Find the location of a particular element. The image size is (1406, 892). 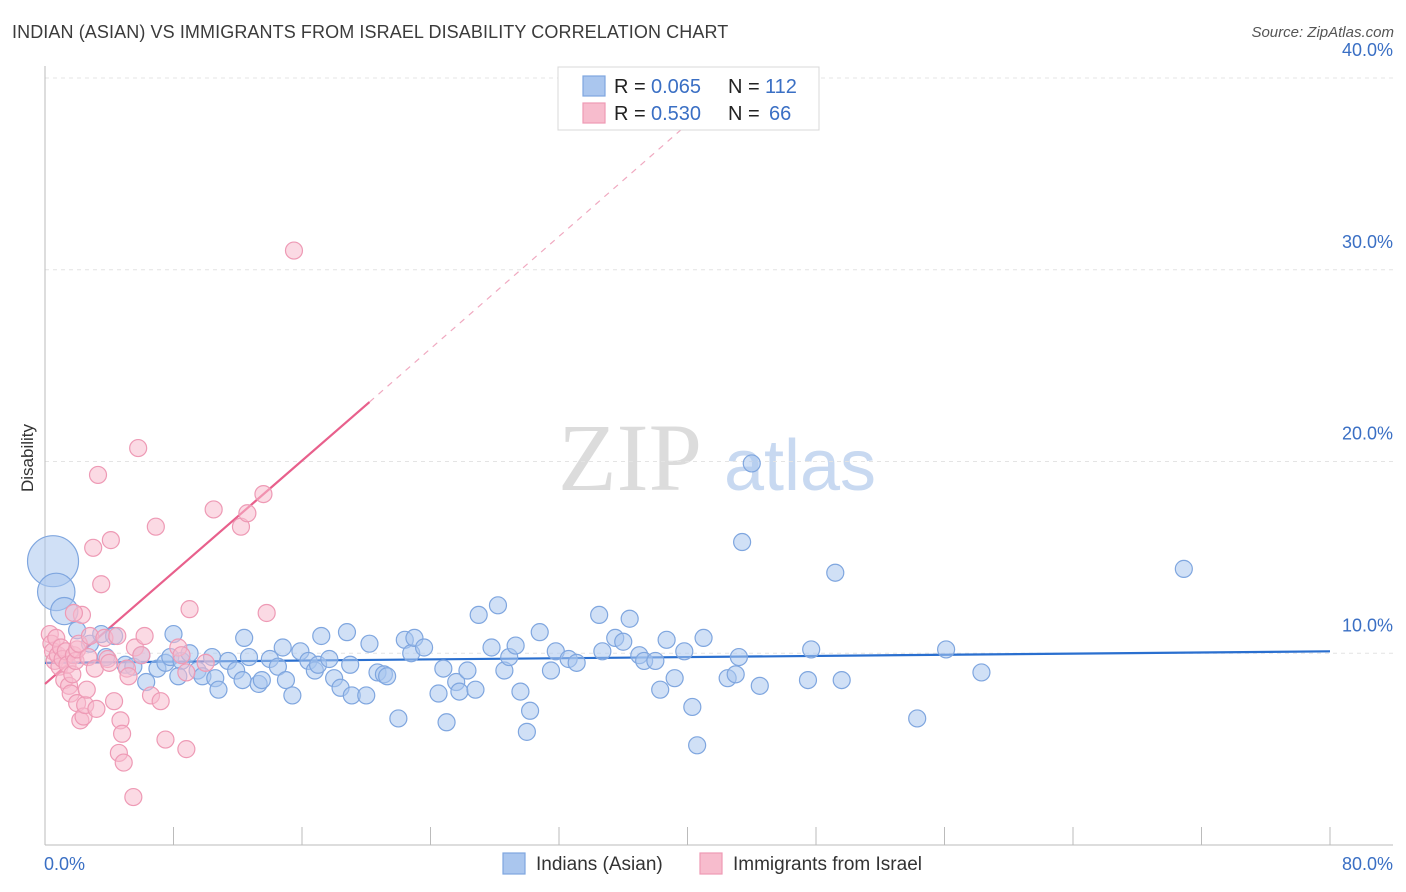

correlation-legend: R = 0.065 N = 112 R = 0.530 N = 66 is located at coordinates (688, 98).